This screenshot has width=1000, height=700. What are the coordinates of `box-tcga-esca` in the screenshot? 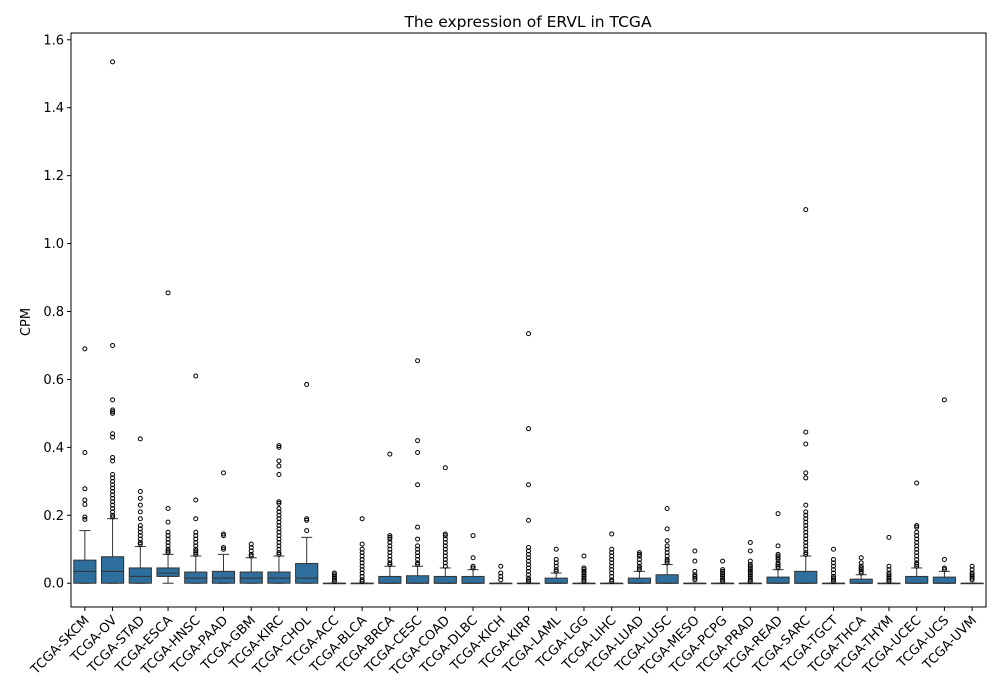 It's located at (168, 437).